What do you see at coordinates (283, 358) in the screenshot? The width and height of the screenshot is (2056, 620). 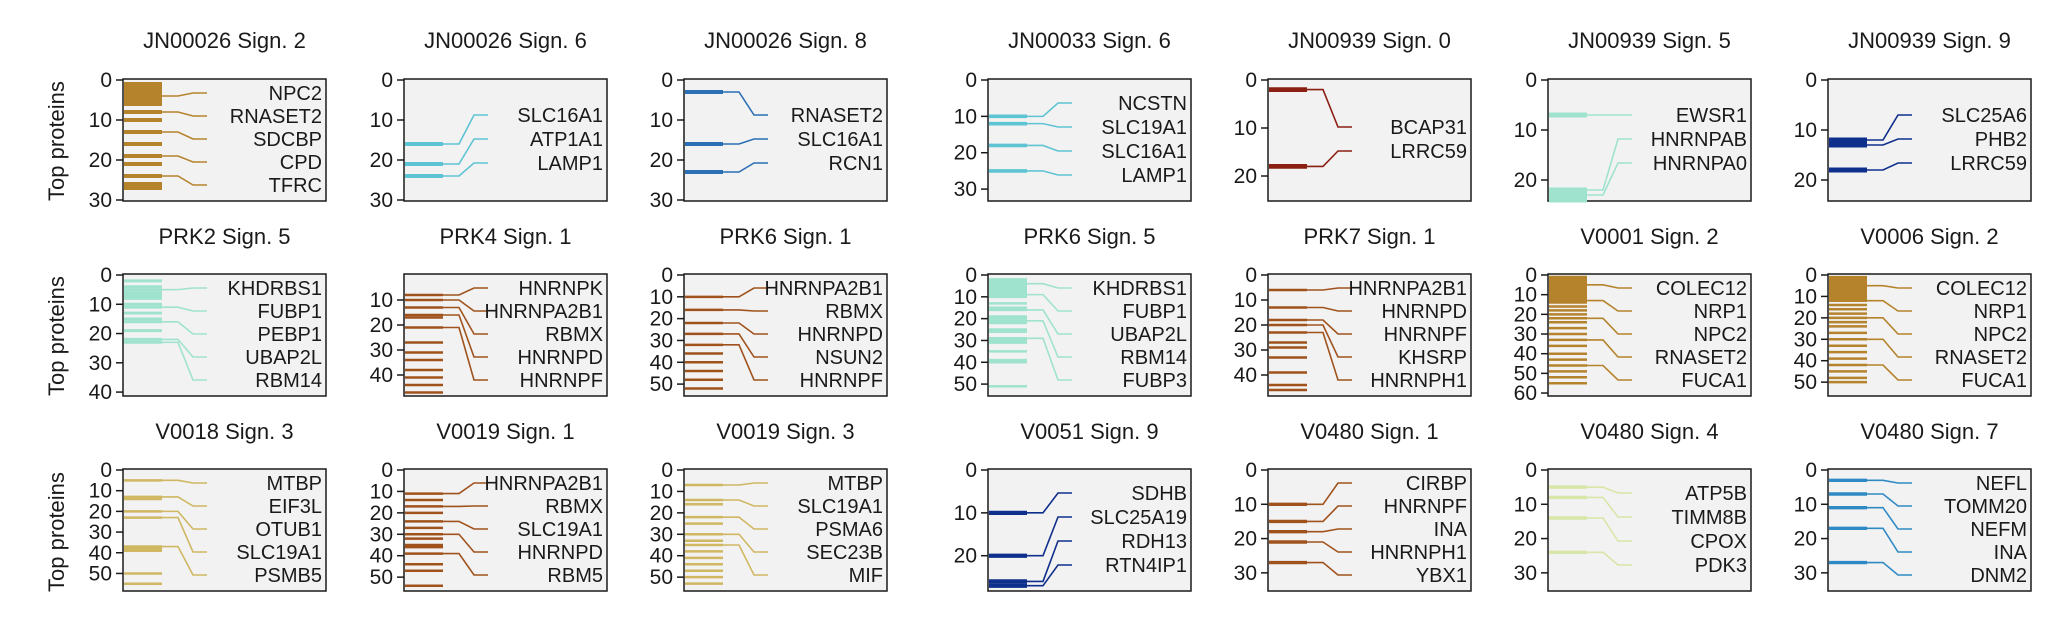 I see `protein-label: UBAP2L` at bounding box center [283, 358].